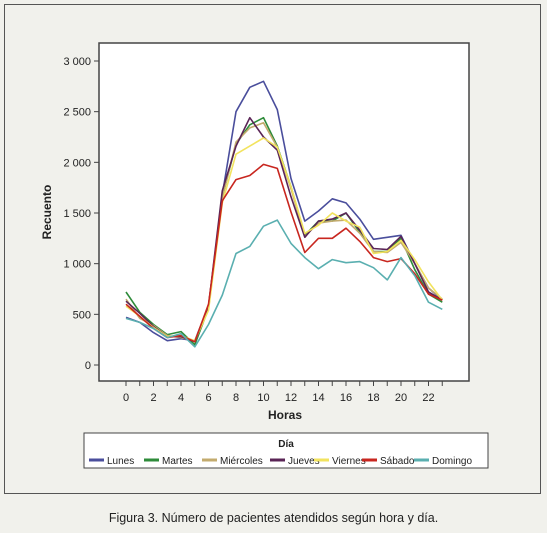  I want to click on y-tick-label: 3 000, so click(77, 62).